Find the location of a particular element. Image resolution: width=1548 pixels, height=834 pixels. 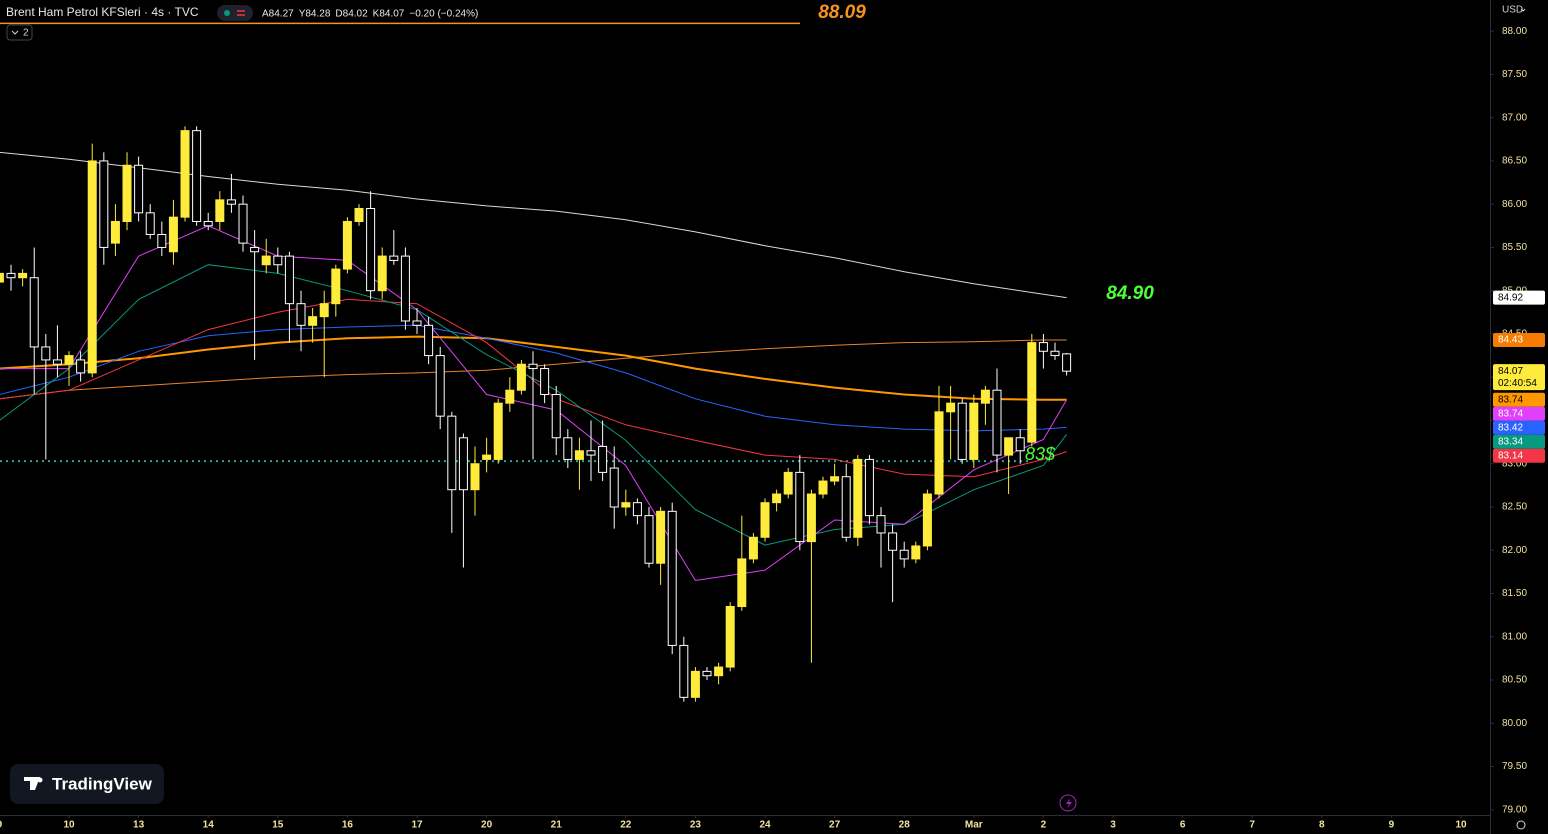

y-tick-label: 82.50 is located at coordinates (1514, 507).